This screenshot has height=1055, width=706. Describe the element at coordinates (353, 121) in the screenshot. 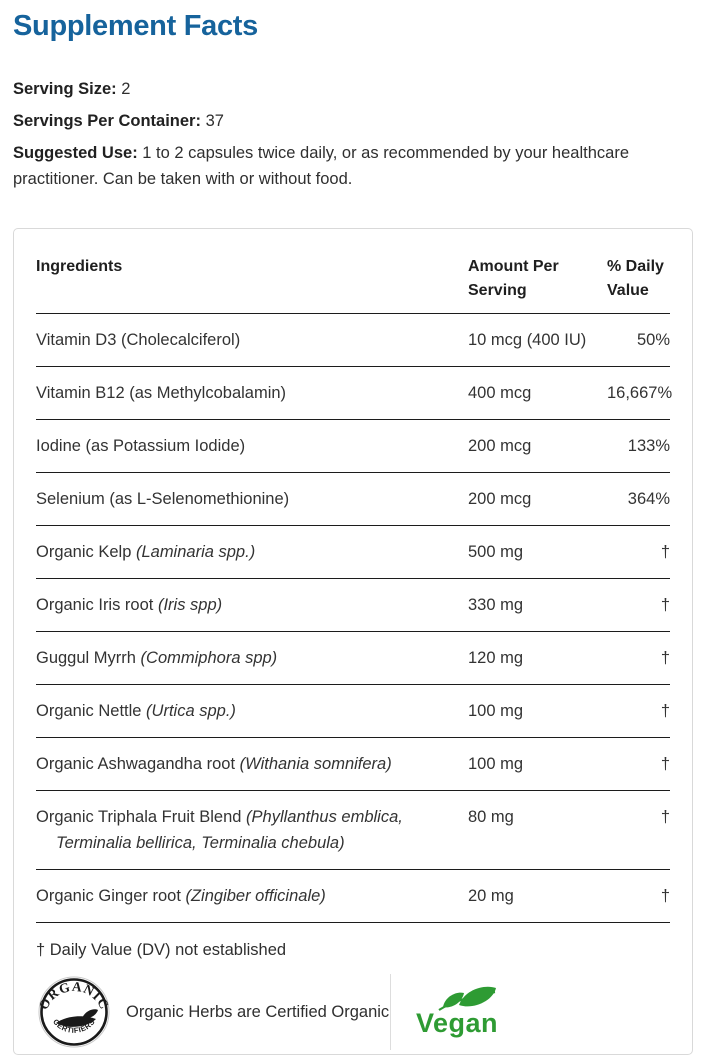

I see `servings-per-container-line: Servings Per Container: 37` at that location.